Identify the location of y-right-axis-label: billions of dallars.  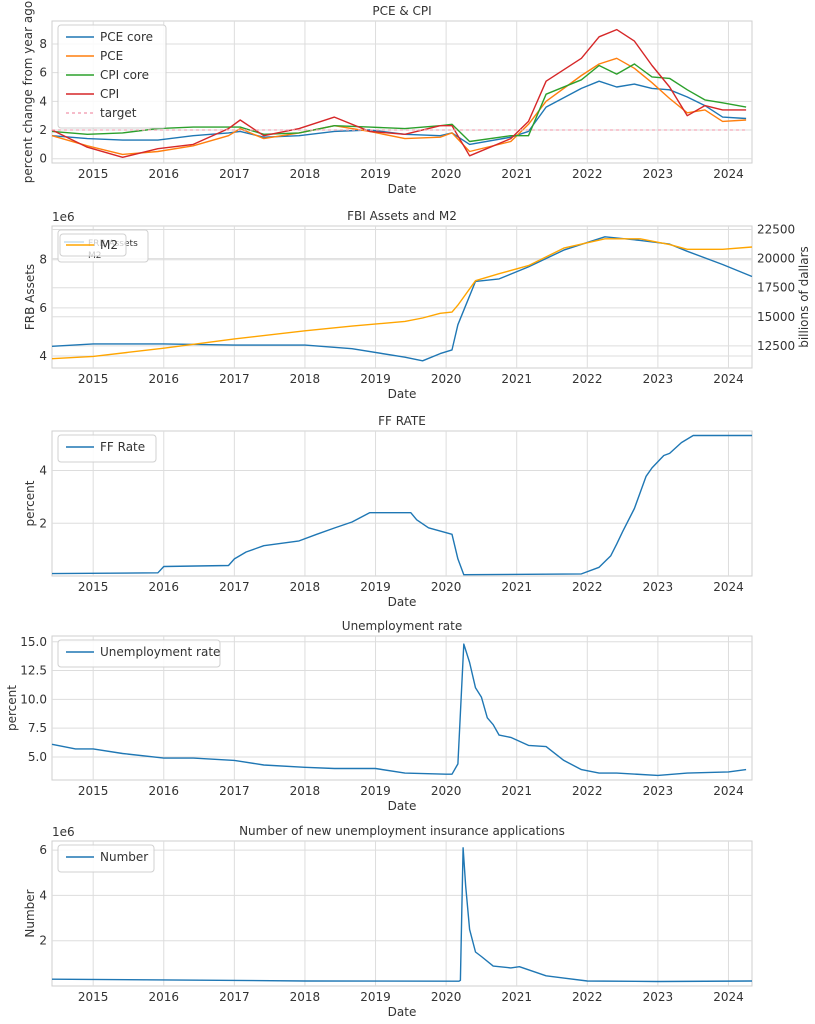
(804, 297).